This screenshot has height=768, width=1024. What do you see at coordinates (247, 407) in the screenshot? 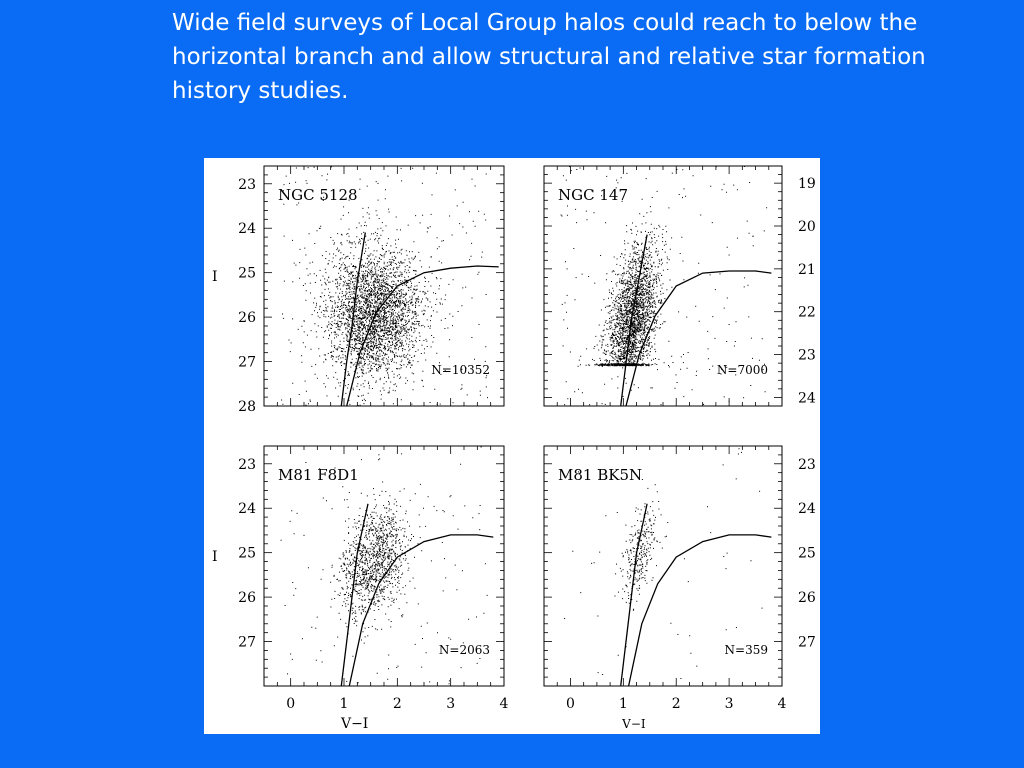
I see `y-tick-label: 28` at bounding box center [247, 407].